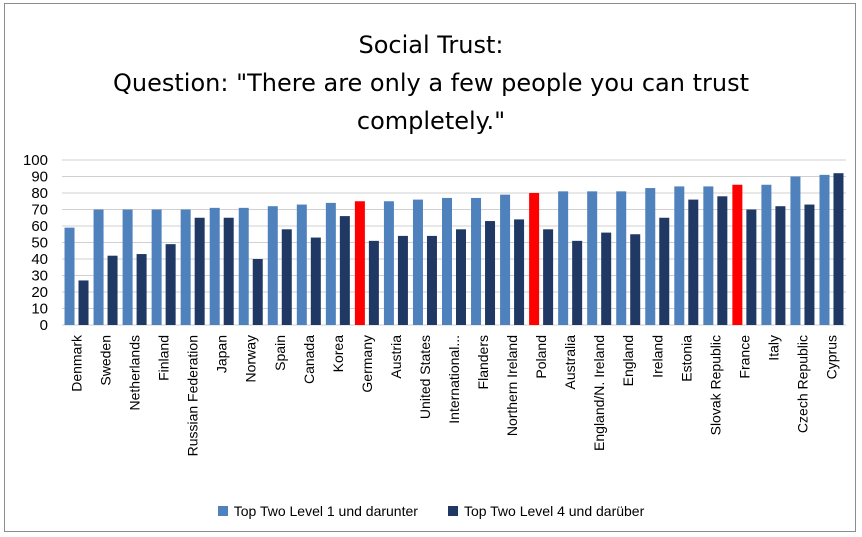 Image resolution: width=862 pixels, height=537 pixels. What do you see at coordinates (83, 302) in the screenshot?
I see `bar-level4-denmark` at bounding box center [83, 302].